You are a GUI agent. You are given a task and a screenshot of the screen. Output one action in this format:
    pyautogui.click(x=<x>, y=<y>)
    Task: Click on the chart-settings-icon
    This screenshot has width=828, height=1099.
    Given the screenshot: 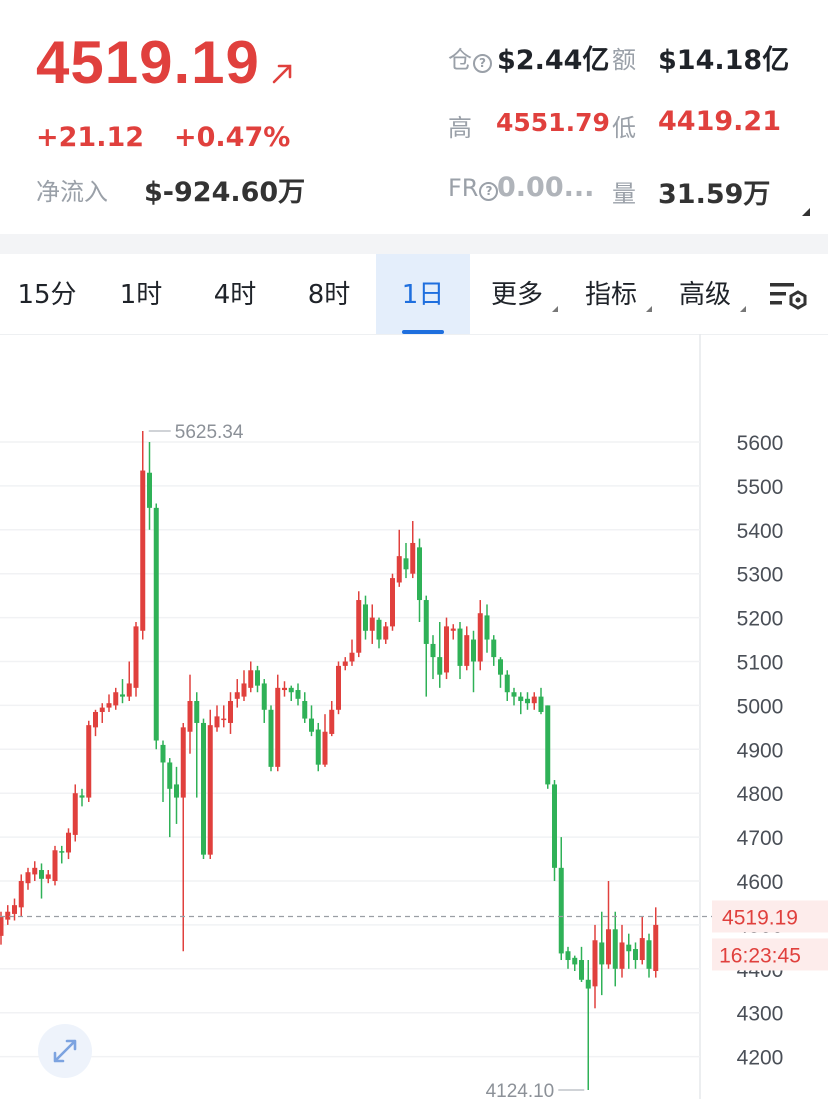 What is the action you would take?
    pyautogui.click(x=789, y=296)
    